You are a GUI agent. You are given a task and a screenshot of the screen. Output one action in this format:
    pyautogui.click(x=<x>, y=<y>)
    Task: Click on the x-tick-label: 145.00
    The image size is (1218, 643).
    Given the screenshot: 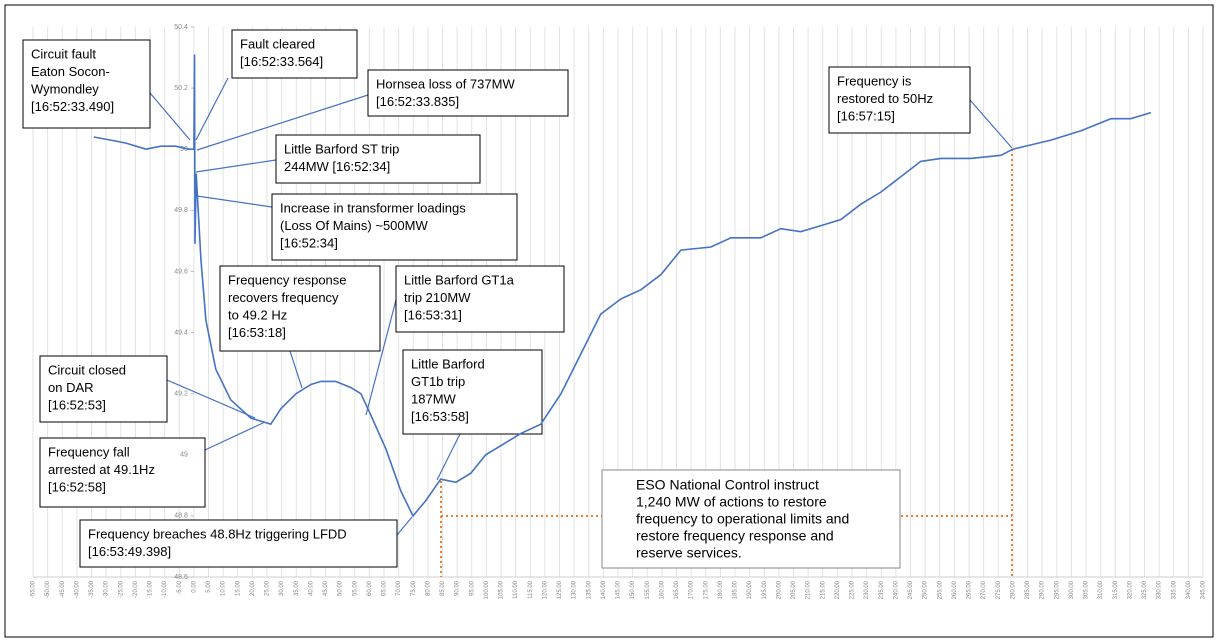 What is the action you would take?
    pyautogui.click(x=619, y=589)
    